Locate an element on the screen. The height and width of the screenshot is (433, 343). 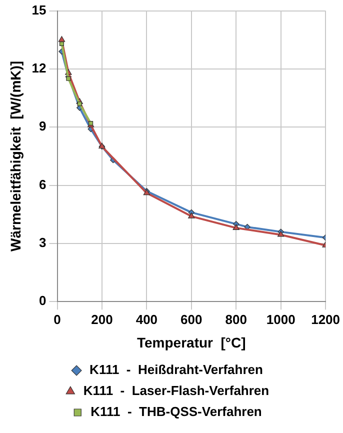
y-tick-label: 12 is located at coordinates (39, 68).